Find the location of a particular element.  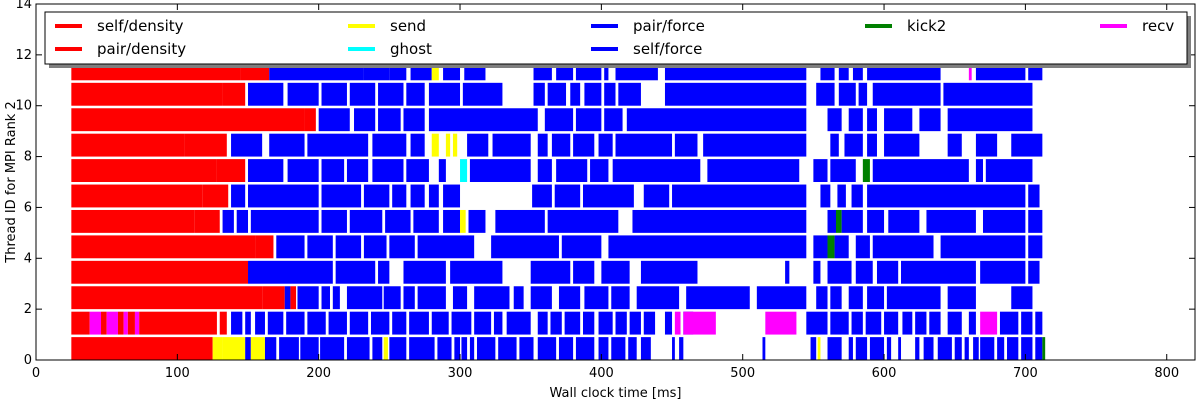

y-tick-label: 10 is located at coordinates (23, 106).